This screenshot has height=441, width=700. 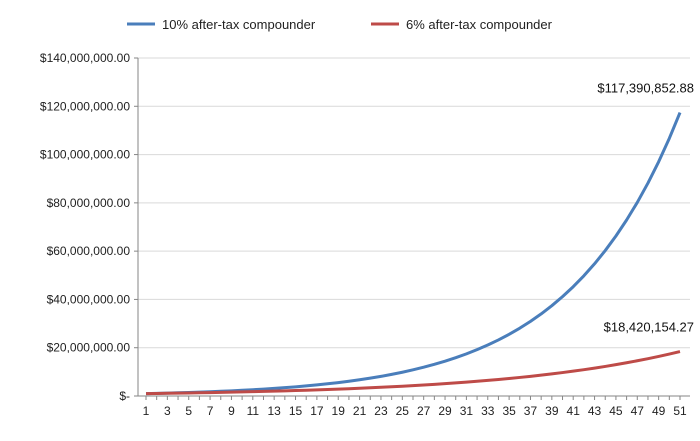 What do you see at coordinates (239, 24) in the screenshot?
I see `legend-label: 10% after-tax compounder` at bounding box center [239, 24].